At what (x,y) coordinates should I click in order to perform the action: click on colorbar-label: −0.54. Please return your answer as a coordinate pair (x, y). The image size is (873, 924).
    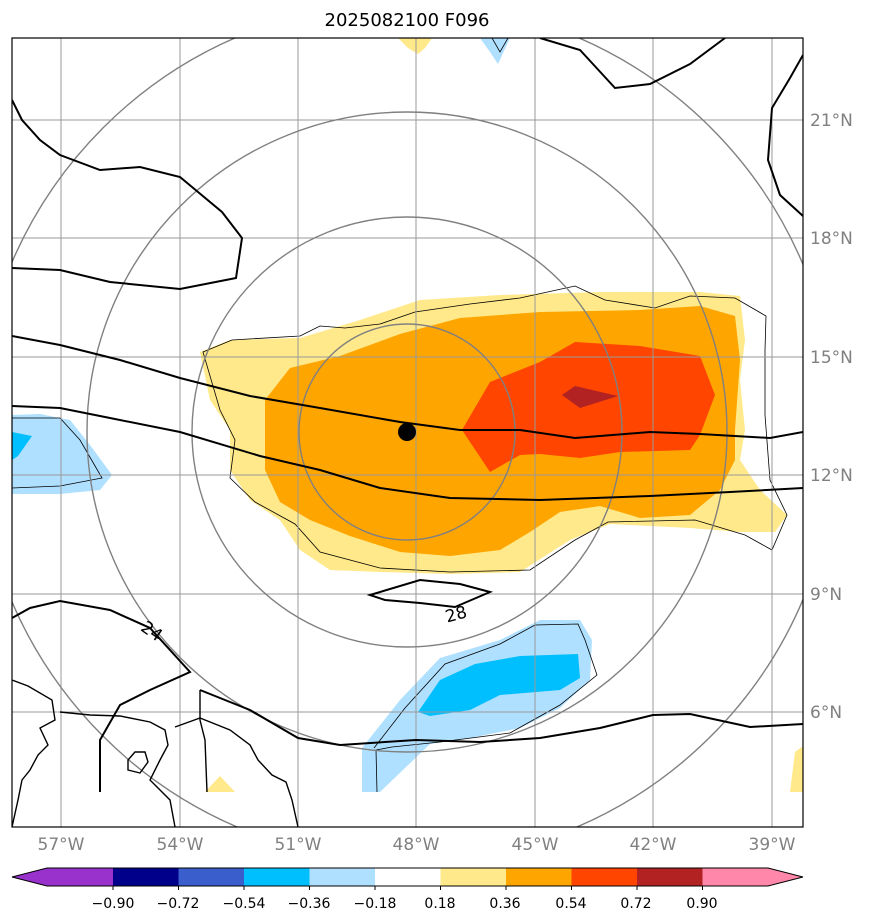
    Looking at the image, I should click on (244, 904).